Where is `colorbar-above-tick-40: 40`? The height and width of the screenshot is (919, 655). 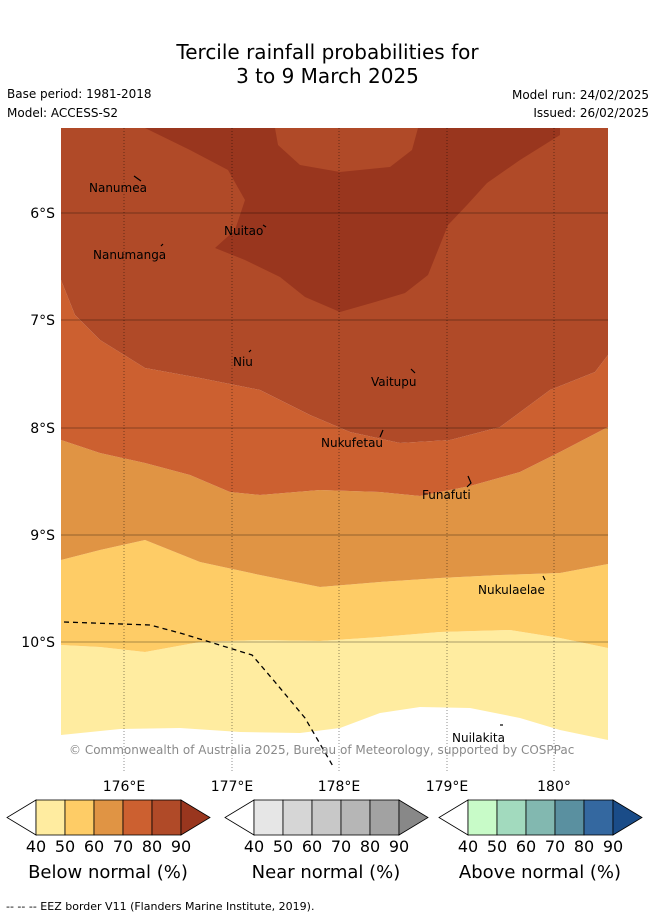 colorbar-above-tick-40: 40 is located at coordinates (468, 846).